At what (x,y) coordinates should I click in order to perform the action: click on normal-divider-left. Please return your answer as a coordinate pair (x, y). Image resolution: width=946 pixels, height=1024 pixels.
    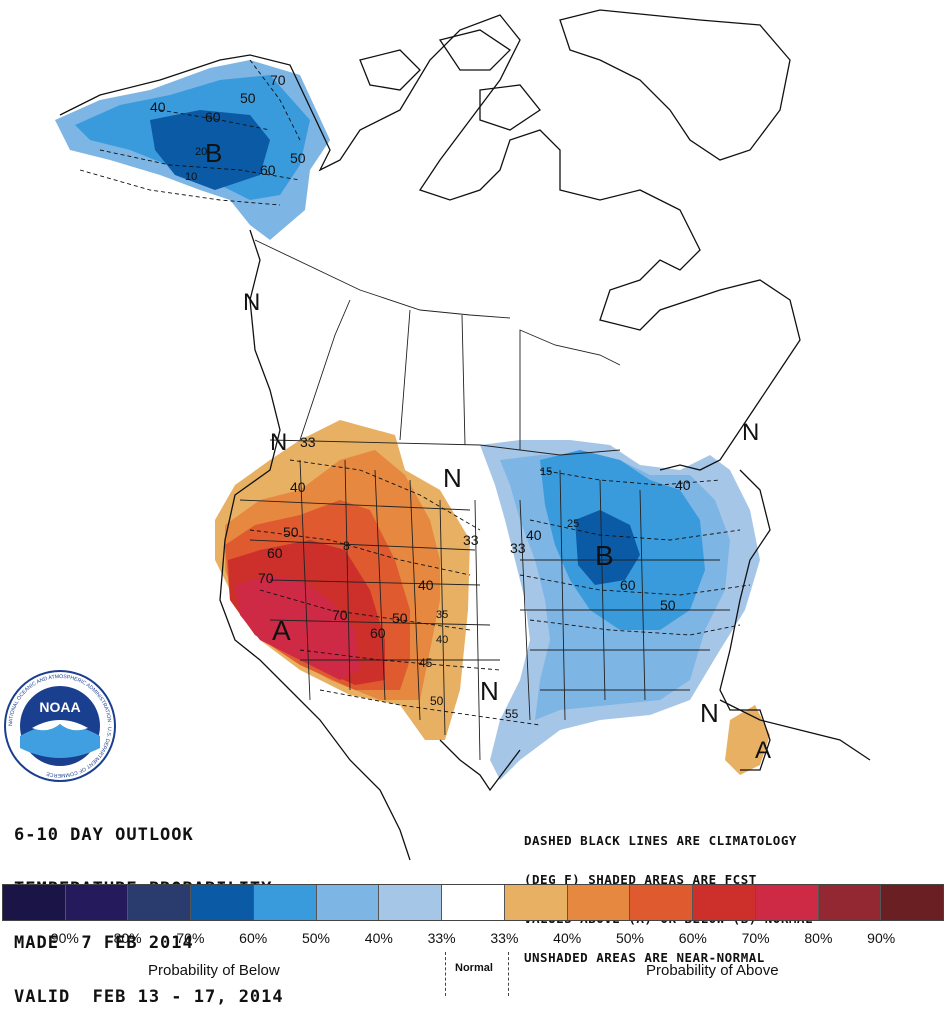
    Looking at the image, I should click on (445, 974).